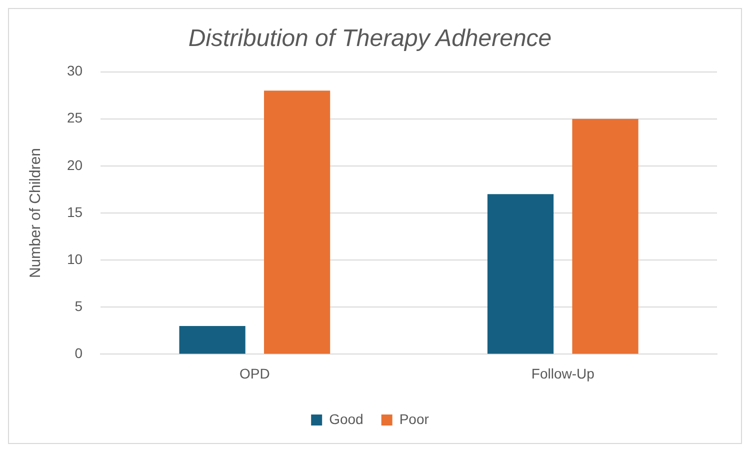 Image resolution: width=750 pixels, height=452 pixels. I want to click on x-tick-label: Follow-Up, so click(563, 373).